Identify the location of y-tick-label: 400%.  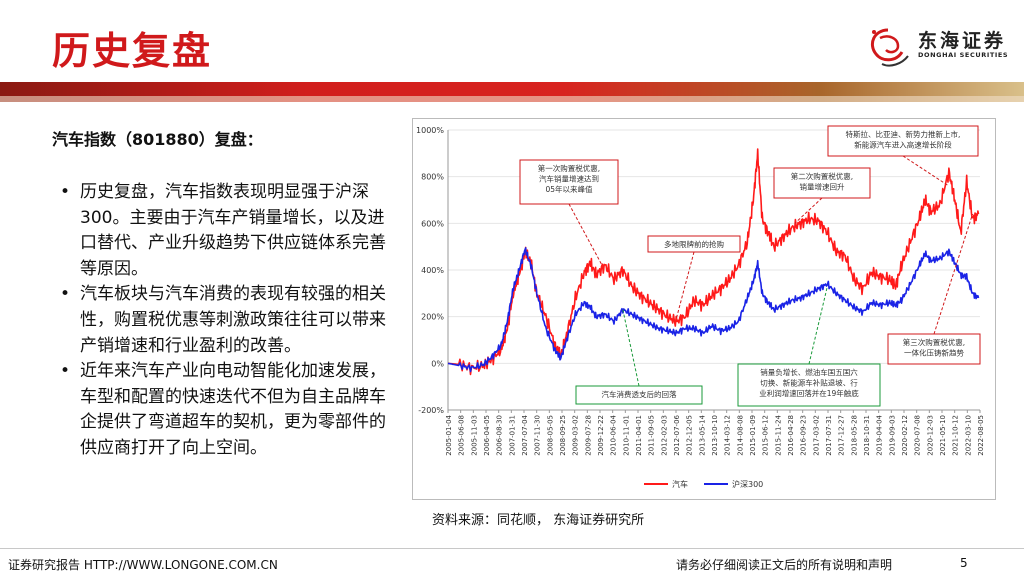
(432, 270).